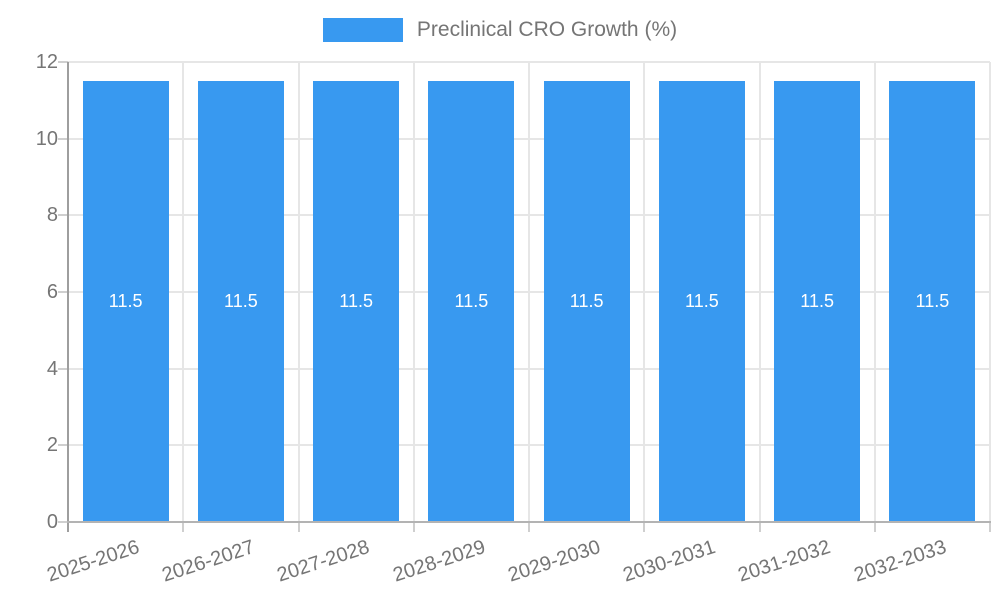 This screenshot has width=1000, height=600. Describe the element at coordinates (46, 62) in the screenshot. I see `y-axis-tick-label: 12` at that location.